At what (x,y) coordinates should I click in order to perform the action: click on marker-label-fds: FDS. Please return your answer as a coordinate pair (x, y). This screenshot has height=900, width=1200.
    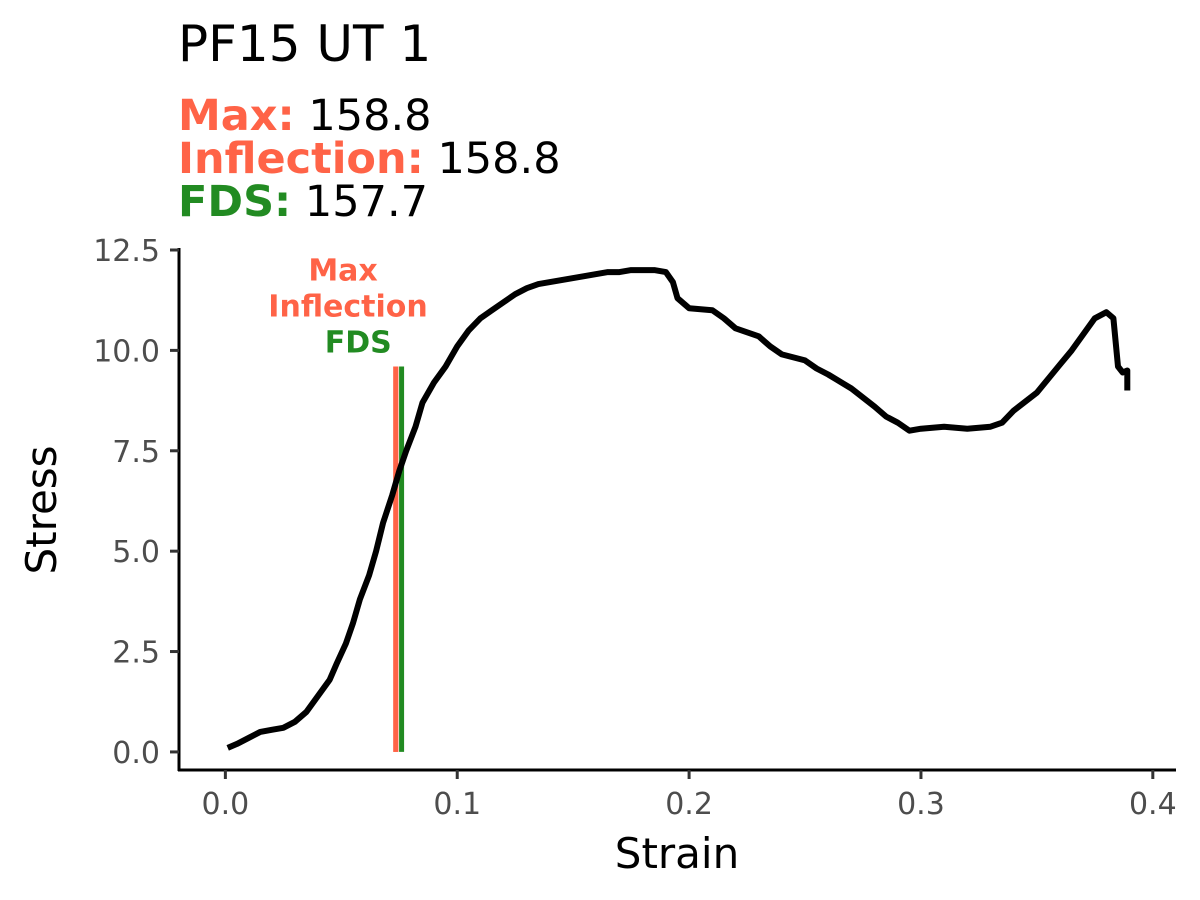
    Looking at the image, I should click on (358, 342).